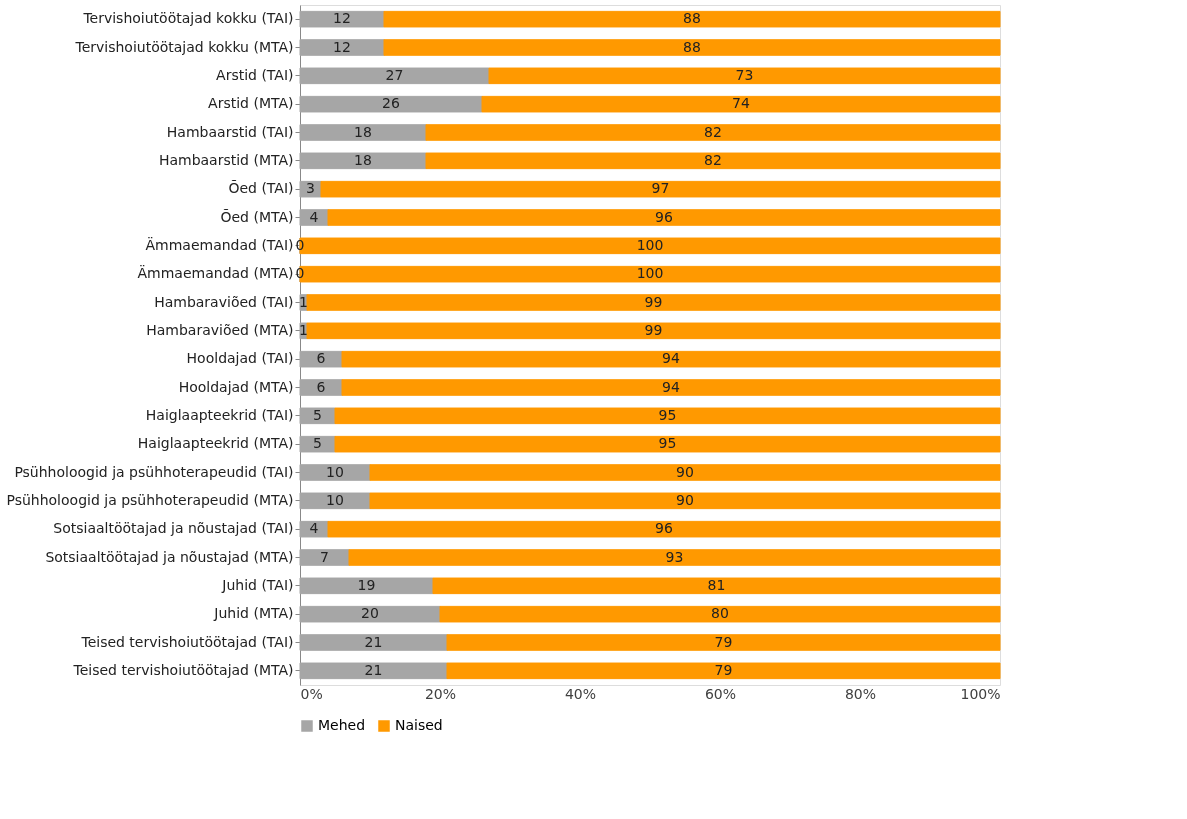  I want to click on x-tick-label: 0%, so click(311, 693).